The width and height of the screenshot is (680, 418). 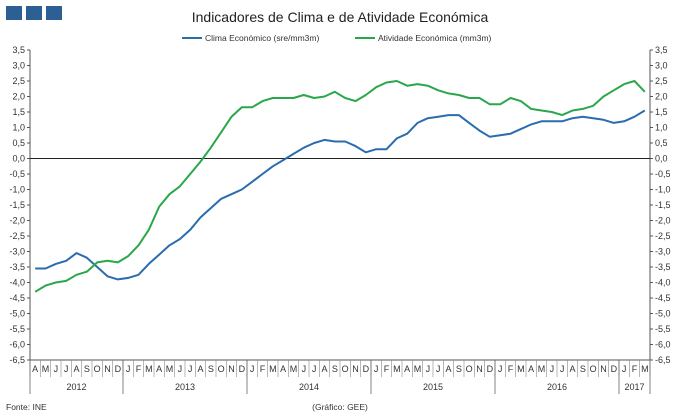 What do you see at coordinates (661, 50) in the screenshot?
I see `y-tick-label-right: 3,5` at bounding box center [661, 50].